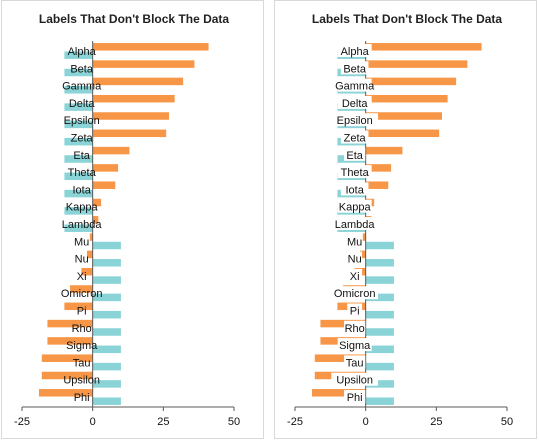 The image size is (539, 441). What do you see at coordinates (354, 242) in the screenshot?
I see `category-label-mu: Mu` at bounding box center [354, 242].